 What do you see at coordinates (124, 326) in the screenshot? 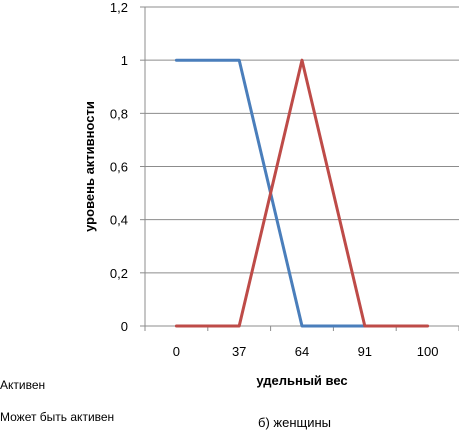
I see `y-tick-label: 0` at bounding box center [124, 326].